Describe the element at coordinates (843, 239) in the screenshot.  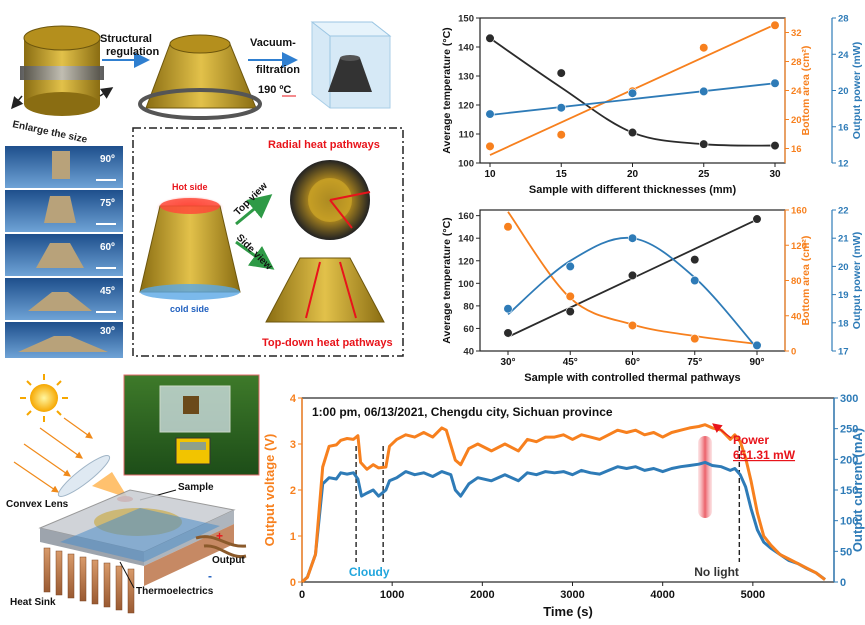
I see `y-tick-label: 21` at that location.